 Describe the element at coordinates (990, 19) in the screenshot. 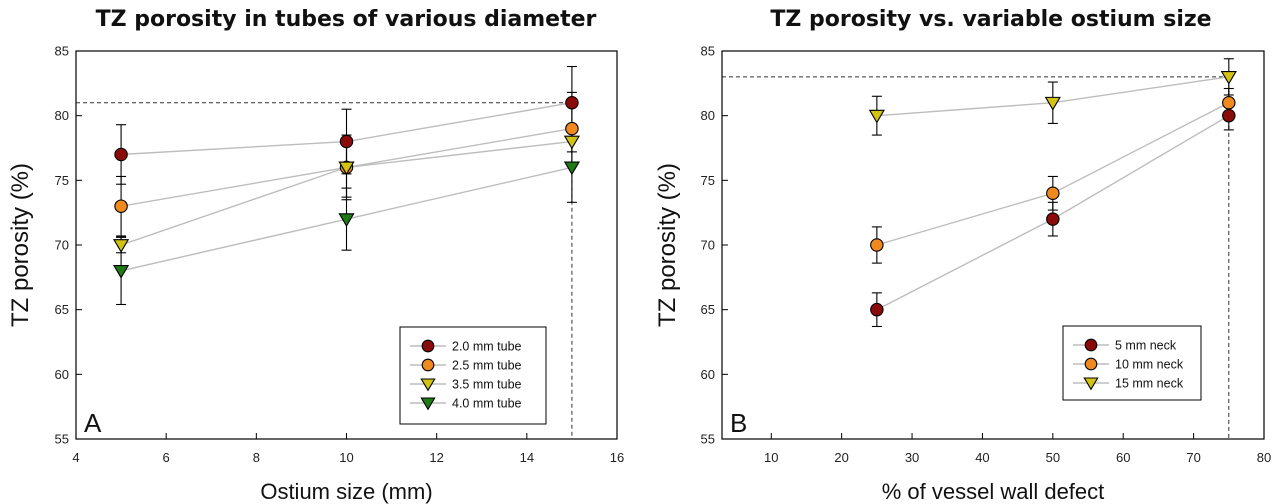

I see `chart-title: TZ porosity vs. variable ostium size` at that location.